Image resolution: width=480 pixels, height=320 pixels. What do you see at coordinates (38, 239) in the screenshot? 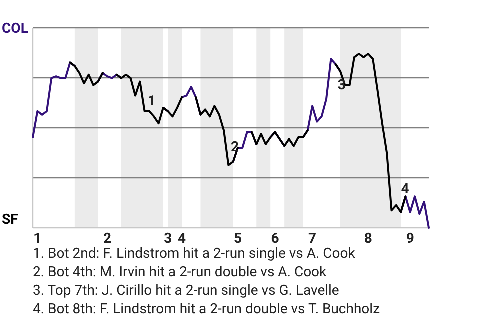
I see `x-tick-label: 1` at bounding box center [38, 239].